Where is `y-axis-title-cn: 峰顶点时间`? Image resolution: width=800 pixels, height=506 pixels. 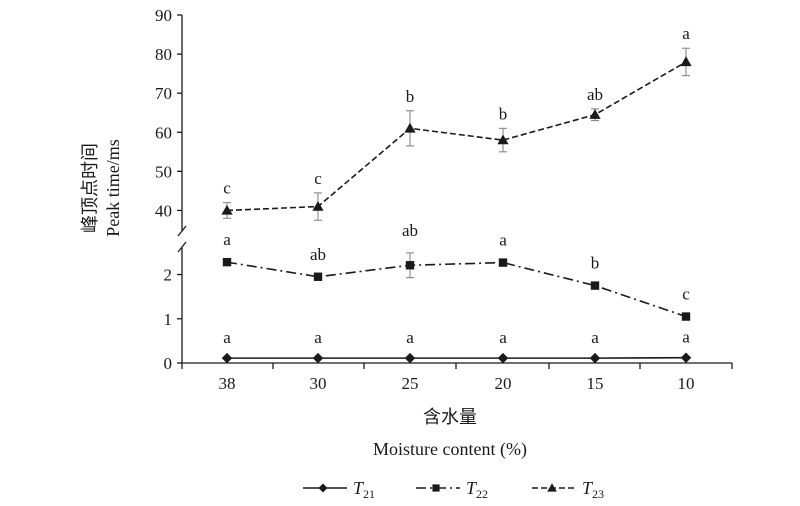 y-axis-title-cn: 峰顶点时间 is located at coordinates (90, 188).